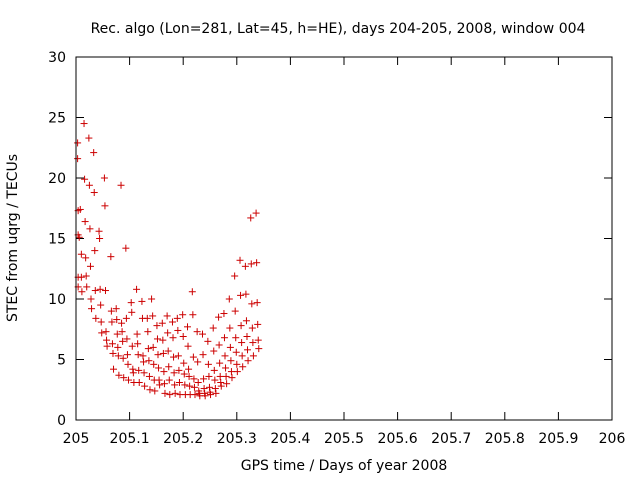  I want to click on x-axis-label: GPS time / Days of year 2008, so click(344, 466).